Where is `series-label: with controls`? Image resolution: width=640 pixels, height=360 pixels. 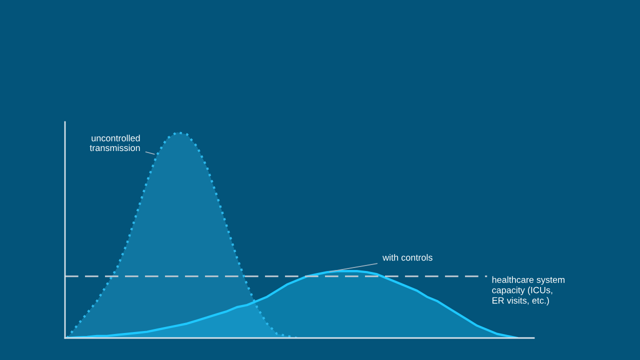 series-label: with controls is located at coordinates (407, 257).